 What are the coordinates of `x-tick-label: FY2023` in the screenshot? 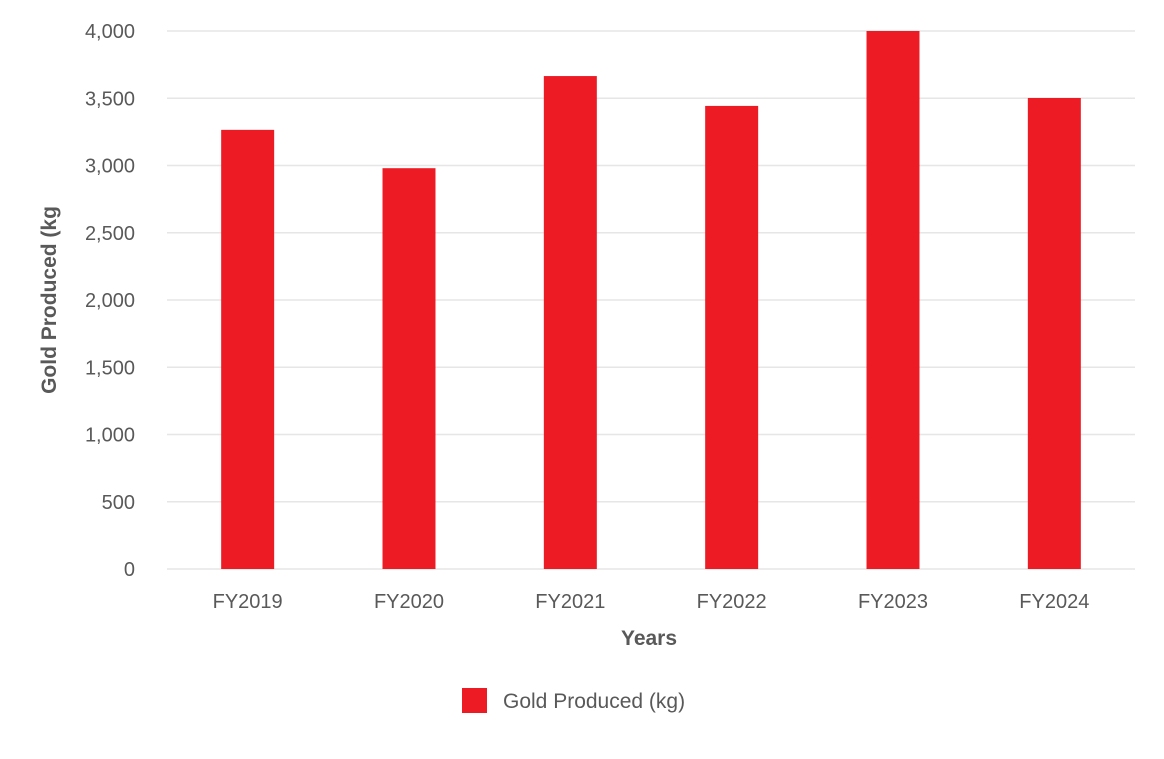 It's located at (893, 602).